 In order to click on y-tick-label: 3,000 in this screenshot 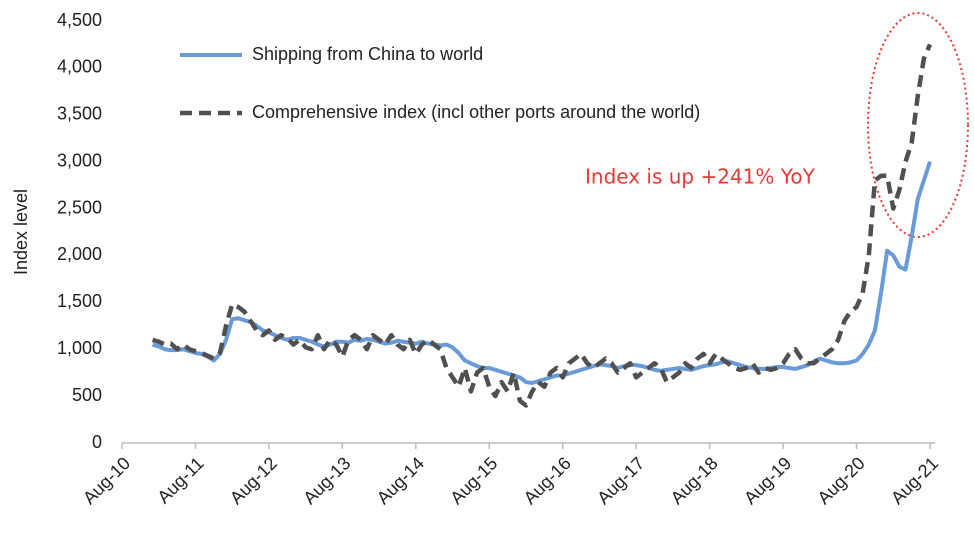, I will do `click(79, 160)`.